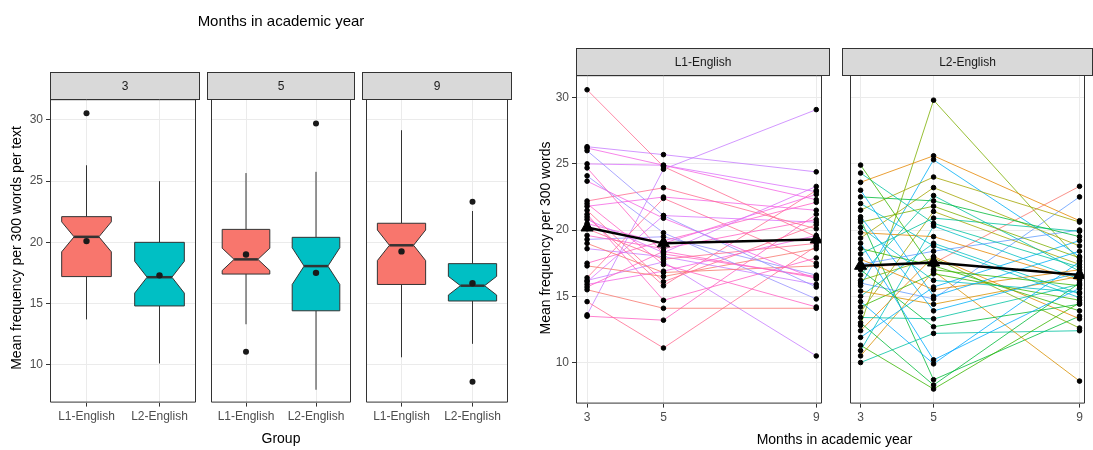 The width and height of the screenshot is (1093, 450). What do you see at coordinates (281, 86) in the screenshot?
I see `chart-title: 5` at bounding box center [281, 86].